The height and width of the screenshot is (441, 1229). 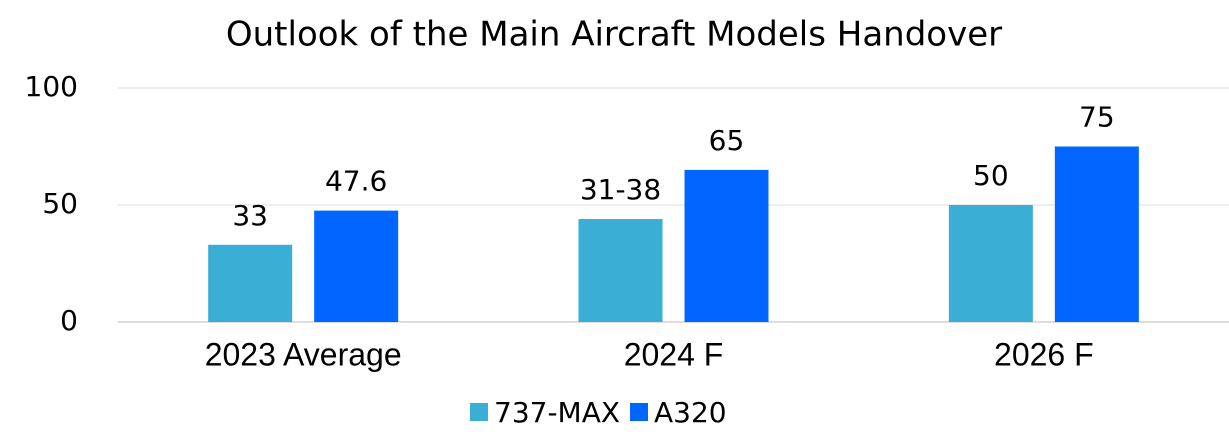 What do you see at coordinates (991, 175) in the screenshot?
I see `data-label: 50` at bounding box center [991, 175].